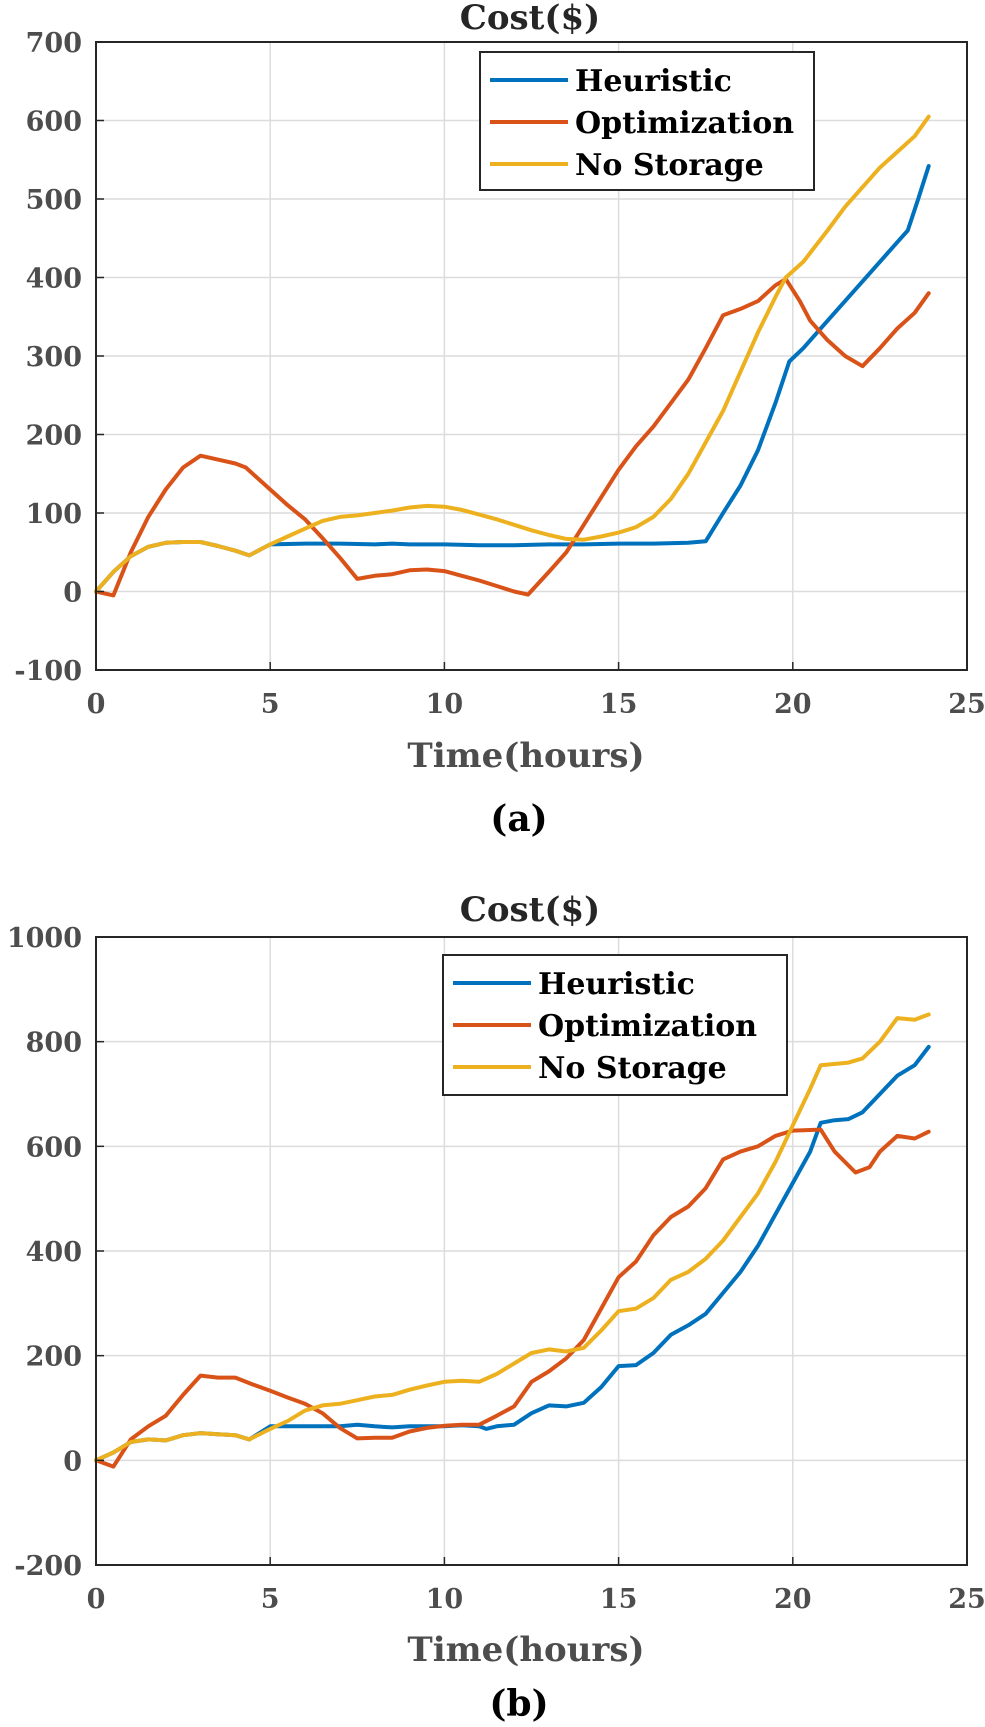 This screenshot has height=1727, width=985. I want to click on chart-a-y-tick-label: 500, so click(54, 200).